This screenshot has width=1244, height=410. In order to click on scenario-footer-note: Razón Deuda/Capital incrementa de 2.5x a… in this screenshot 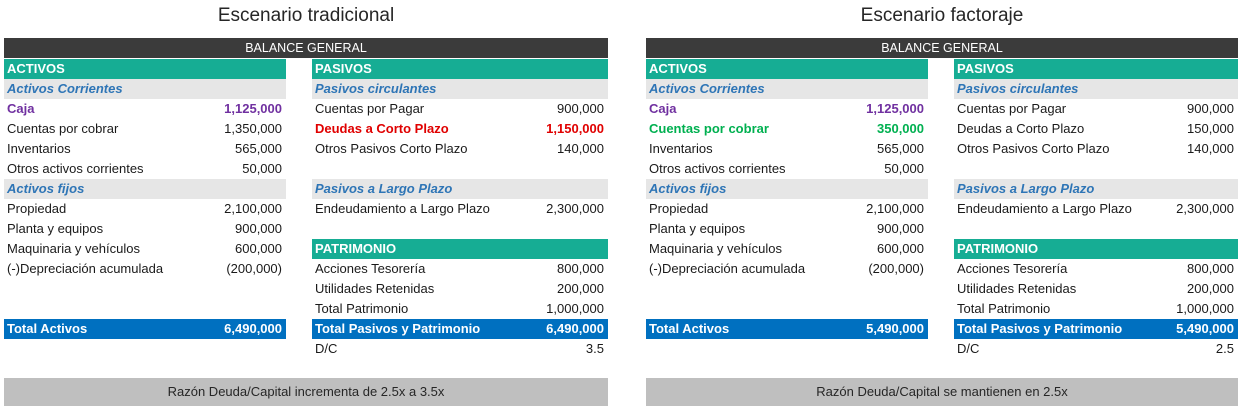, I will do `click(306, 392)`.